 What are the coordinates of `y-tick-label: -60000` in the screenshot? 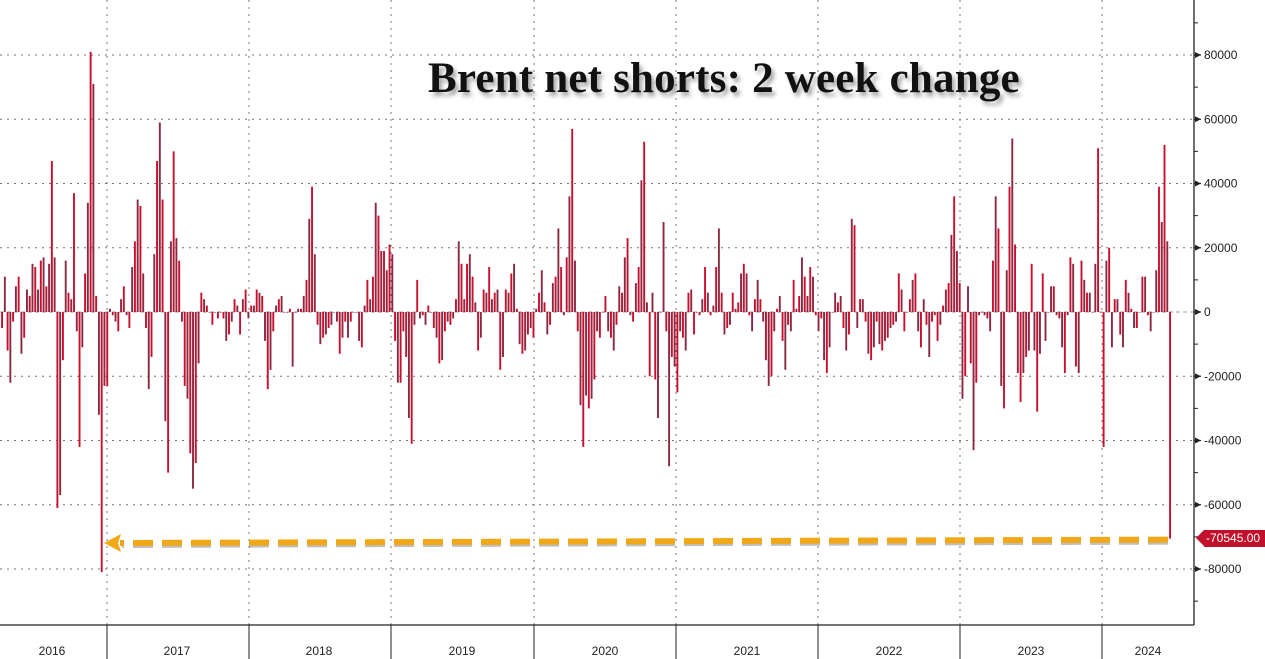 It's located at (1223, 505).